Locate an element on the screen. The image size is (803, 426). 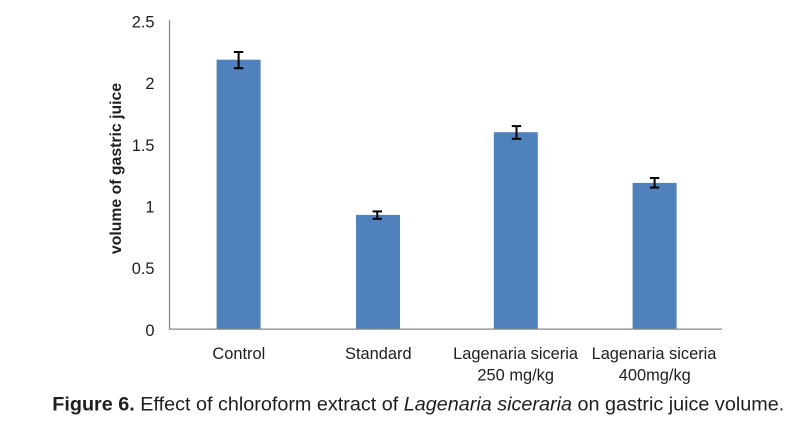
svg-text: Standard is located at coordinates (378, 354).